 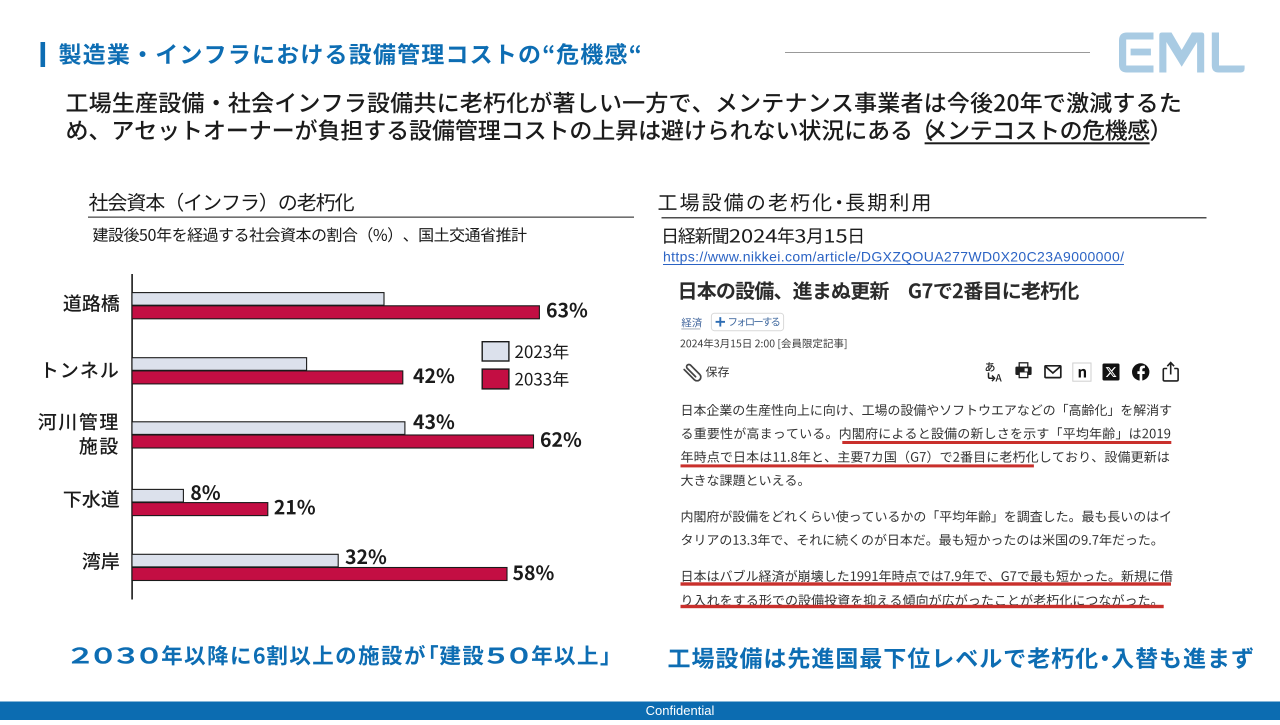 What do you see at coordinates (680, 710) in the screenshot?
I see `svg-text: Confidential` at bounding box center [680, 710].